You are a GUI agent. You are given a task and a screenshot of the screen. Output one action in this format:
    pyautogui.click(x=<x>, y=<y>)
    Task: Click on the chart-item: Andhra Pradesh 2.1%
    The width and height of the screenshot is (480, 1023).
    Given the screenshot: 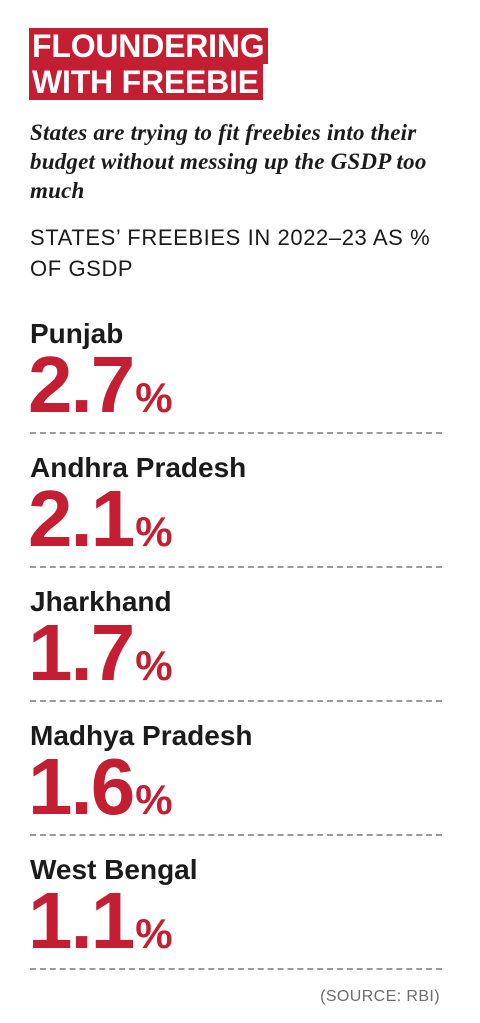 What is the action you would take?
    pyautogui.click(x=235, y=516)
    